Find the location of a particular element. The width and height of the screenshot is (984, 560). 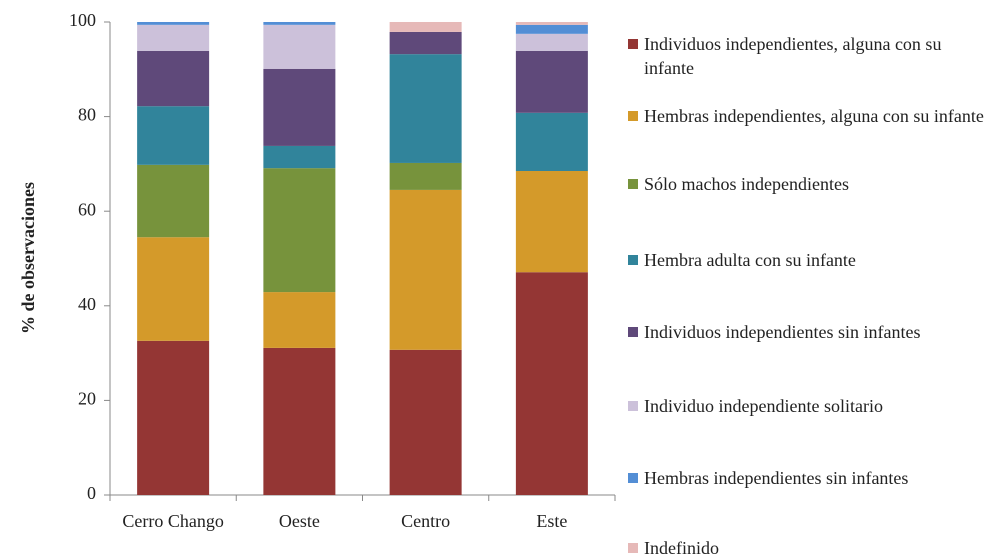

legend-entry: Hembras independientes sin infantes is located at coordinates (806, 478).